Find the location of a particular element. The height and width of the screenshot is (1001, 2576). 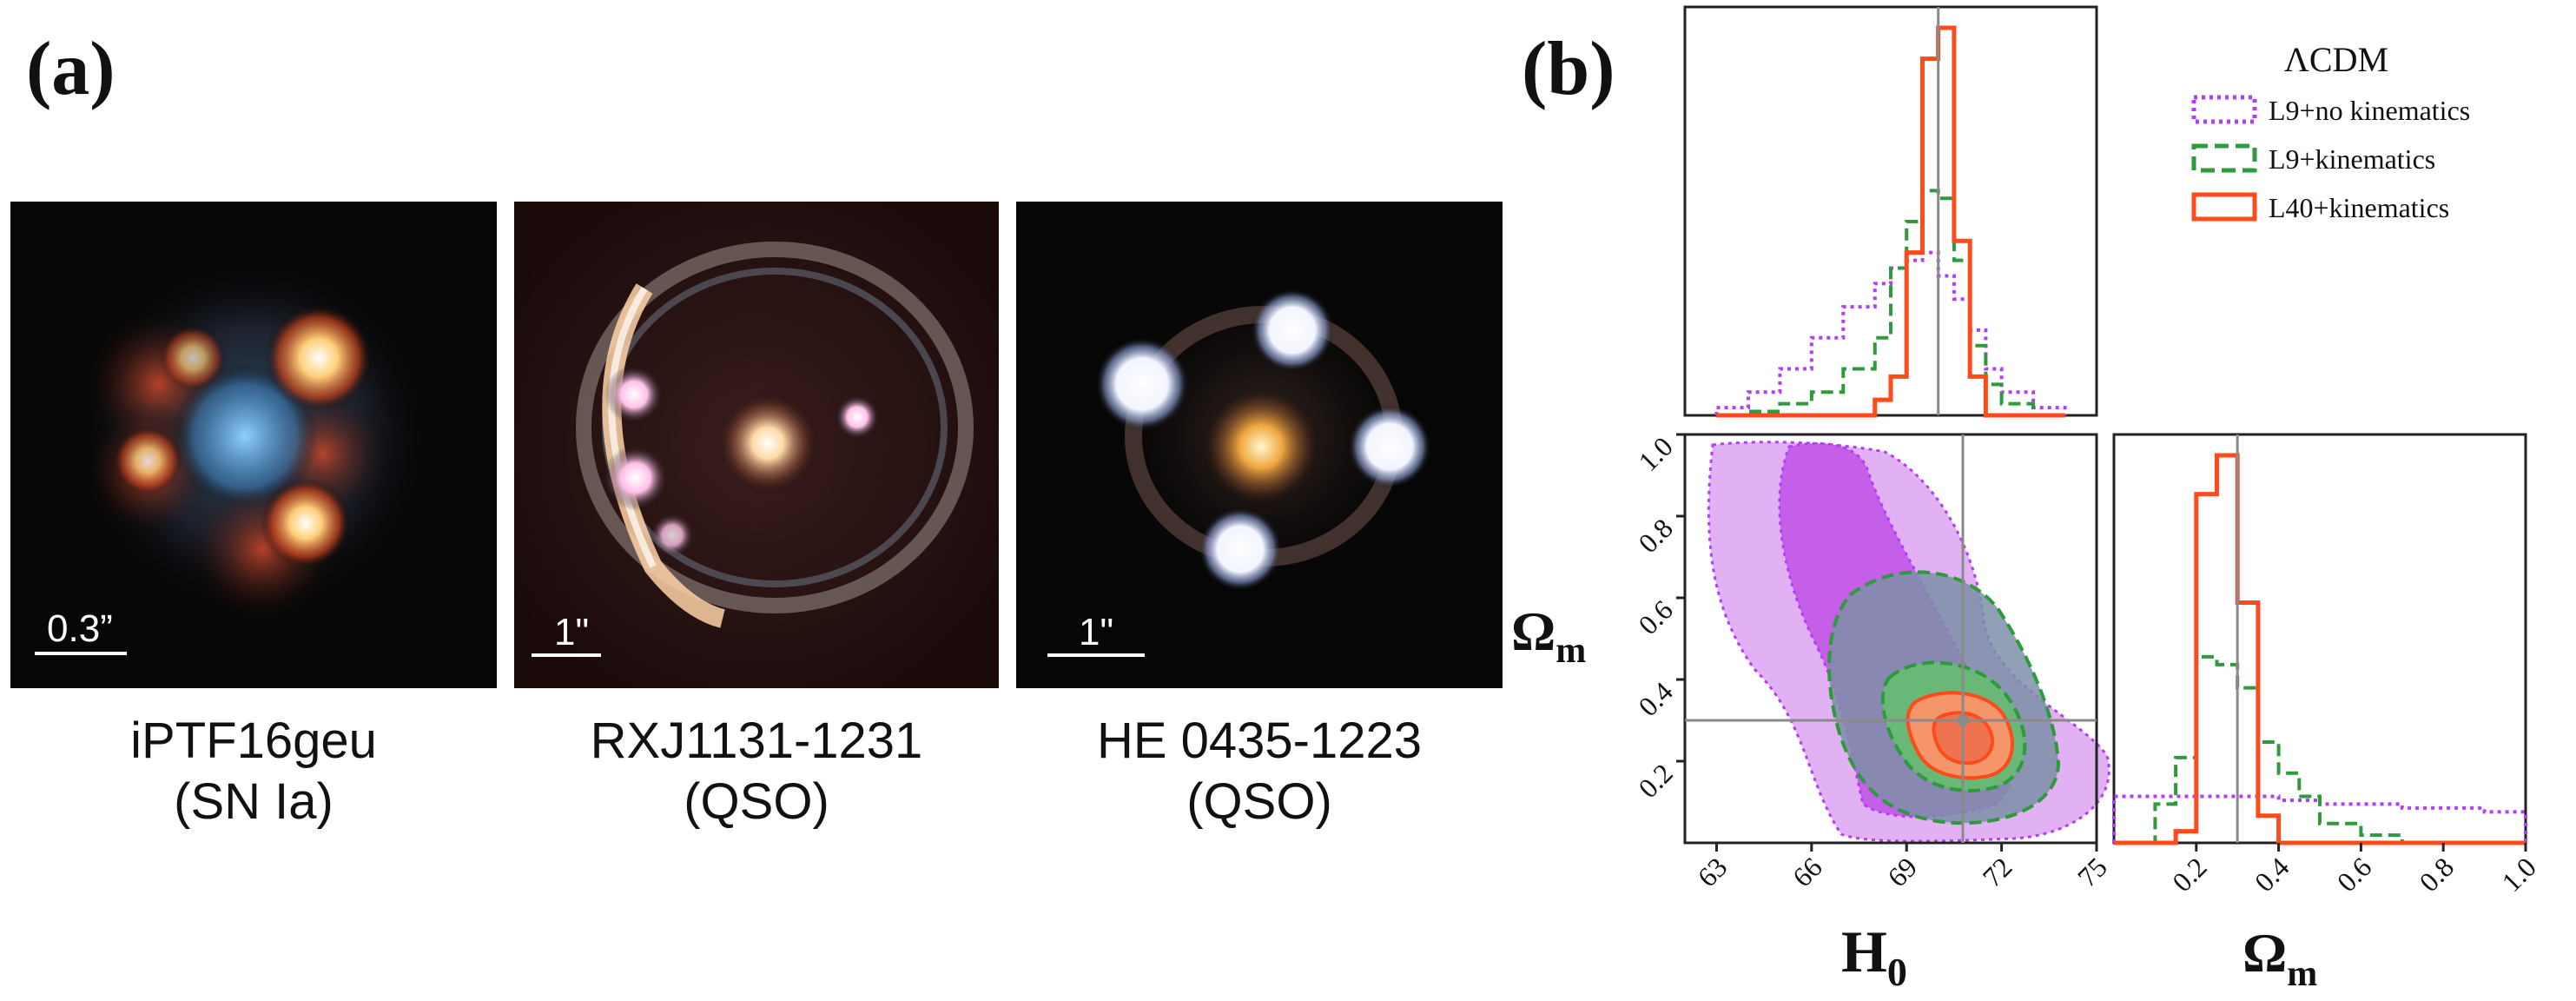

ylabel-om-sub: m is located at coordinates (1571, 651).